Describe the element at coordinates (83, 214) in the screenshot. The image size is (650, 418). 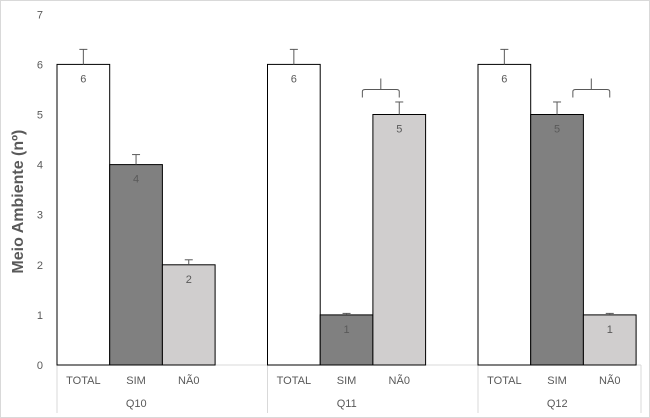
I see `bar-Q10-TOTAL` at that location.